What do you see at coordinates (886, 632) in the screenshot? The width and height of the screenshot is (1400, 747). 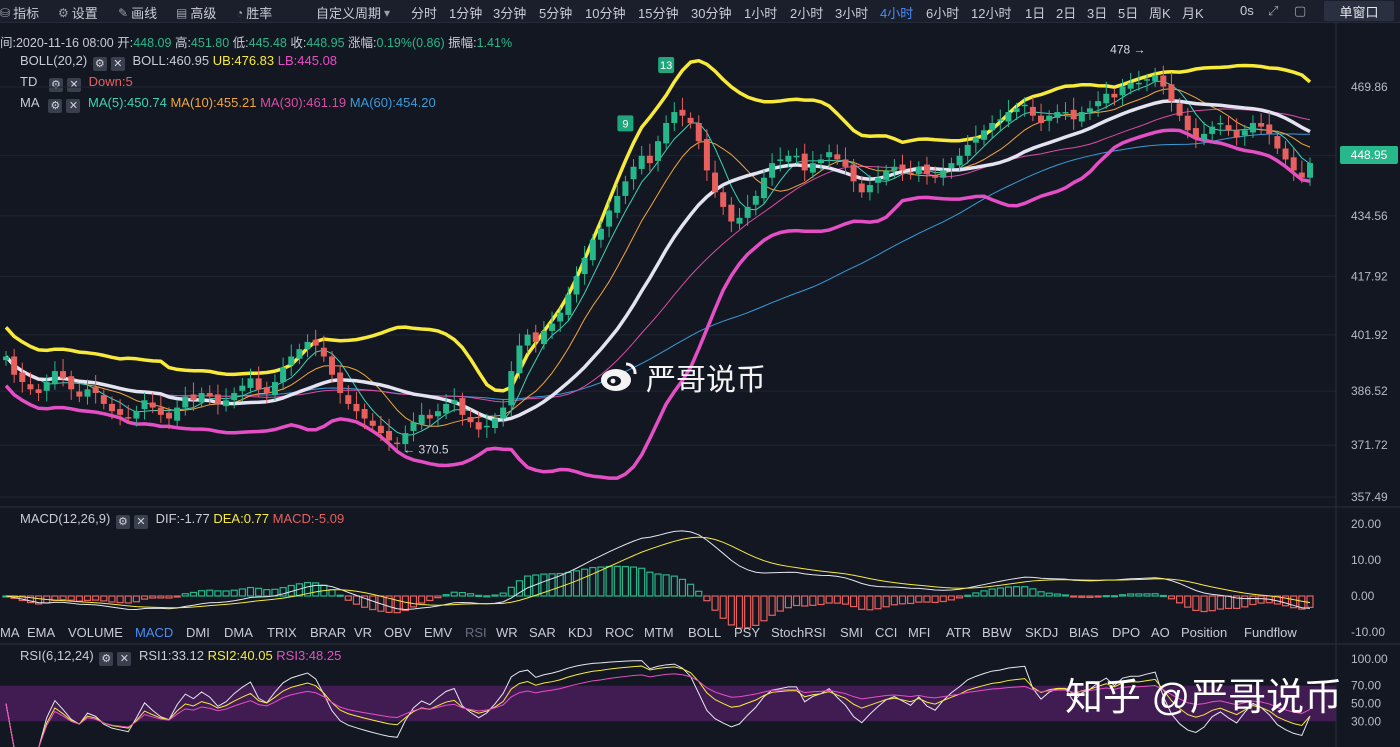 I see `tab-cci: CCI` at bounding box center [886, 632].